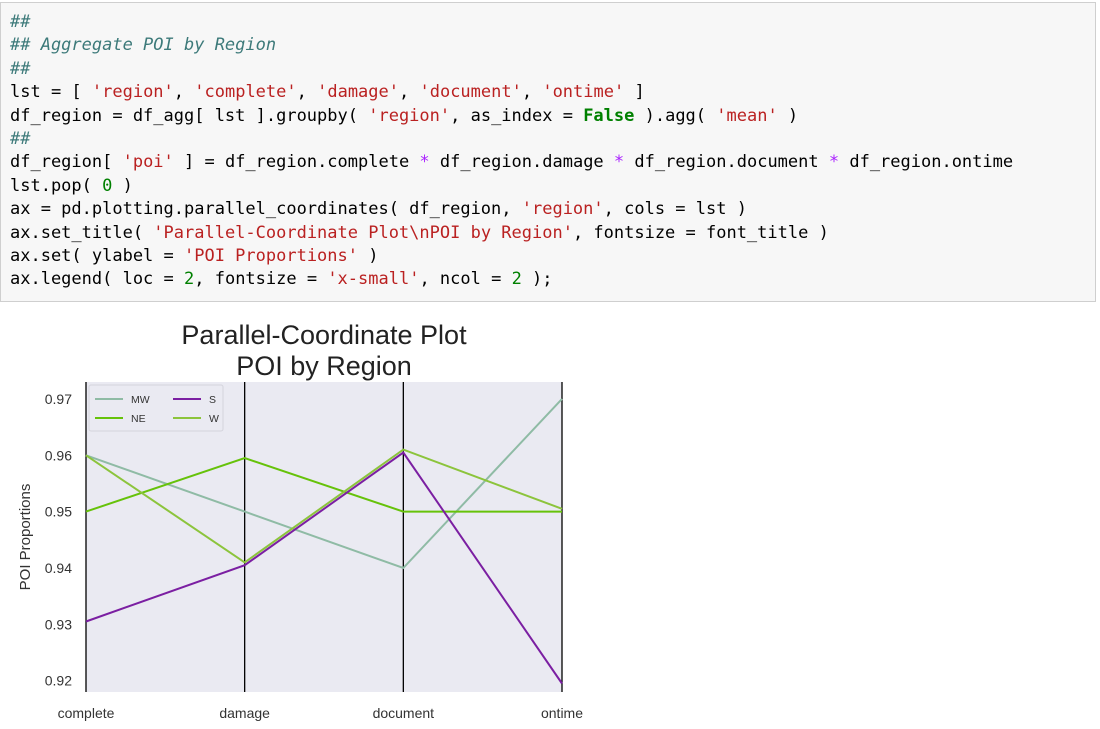 This screenshot has height=729, width=1100. Describe the element at coordinates (82, 232) in the screenshot. I see `code-token: ax.set_title(` at that location.